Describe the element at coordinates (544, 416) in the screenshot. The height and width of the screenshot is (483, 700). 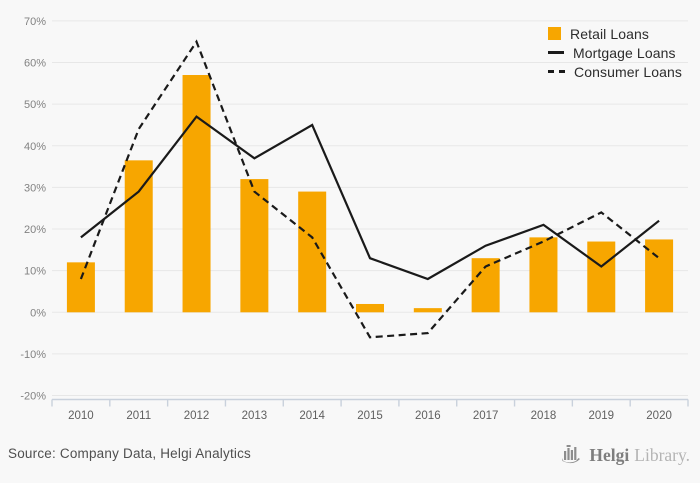
I see `x-axis-label: 2018` at that location.